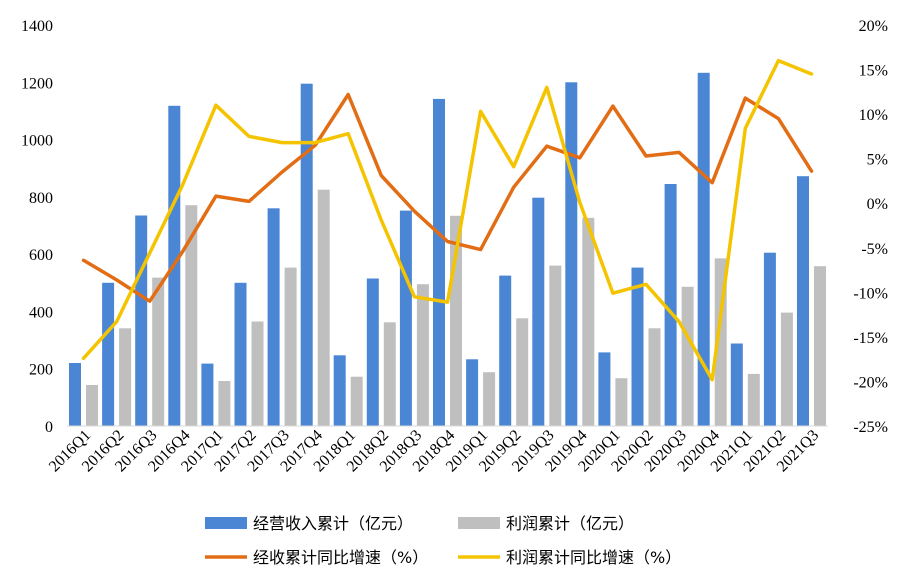 This screenshot has height=584, width=908. I want to click on right-tick-label: -25%, so click(870, 427).